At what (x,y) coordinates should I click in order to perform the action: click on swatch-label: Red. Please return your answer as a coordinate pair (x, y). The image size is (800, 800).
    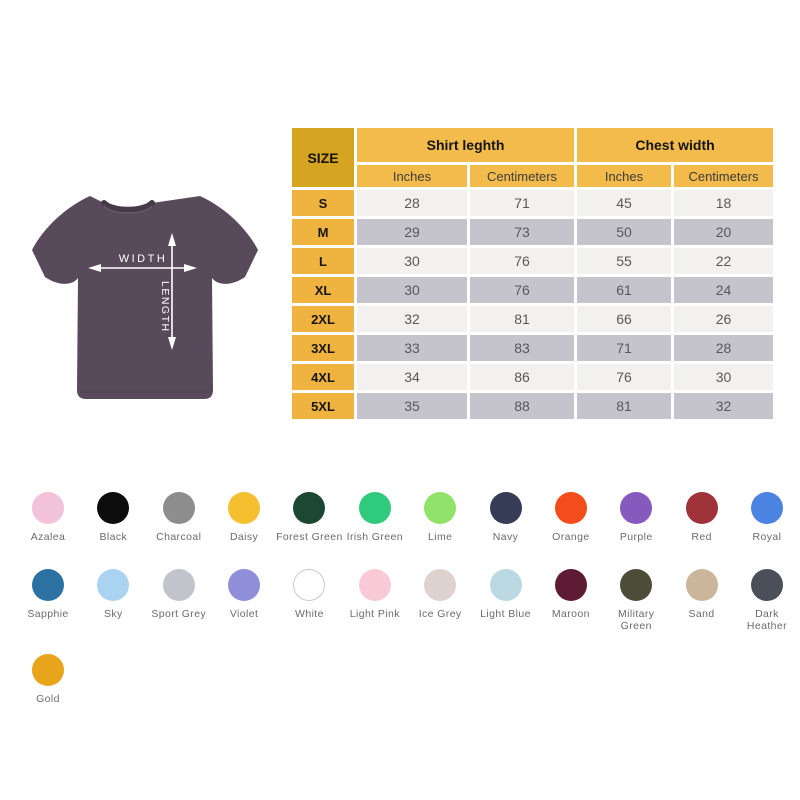
    Looking at the image, I should click on (701, 537).